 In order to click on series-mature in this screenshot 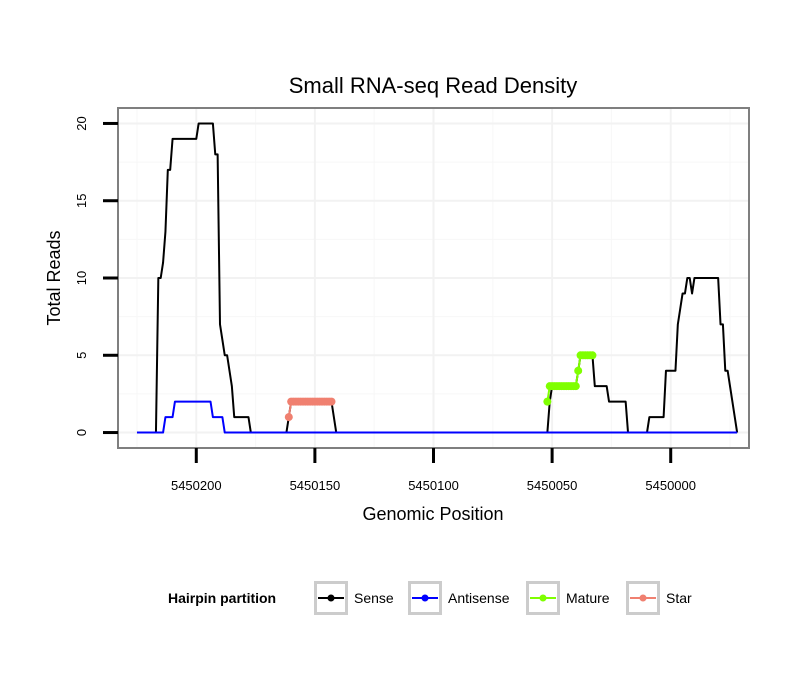, I will do `click(570, 378)`.